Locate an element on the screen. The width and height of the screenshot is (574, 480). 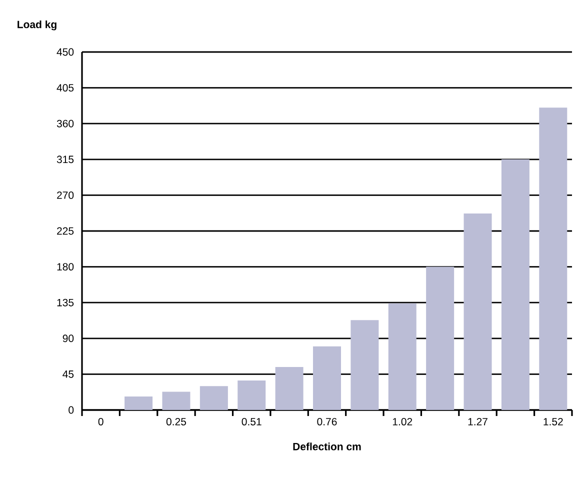
x-tick-label: 1.52 is located at coordinates (553, 422).